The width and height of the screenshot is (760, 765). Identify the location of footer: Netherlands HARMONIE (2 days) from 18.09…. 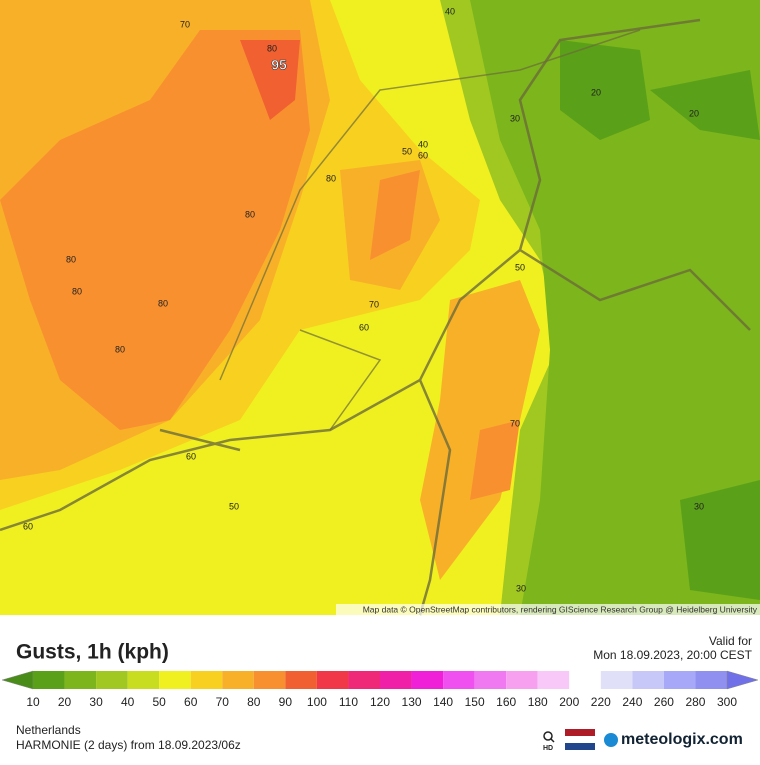
(379, 737).